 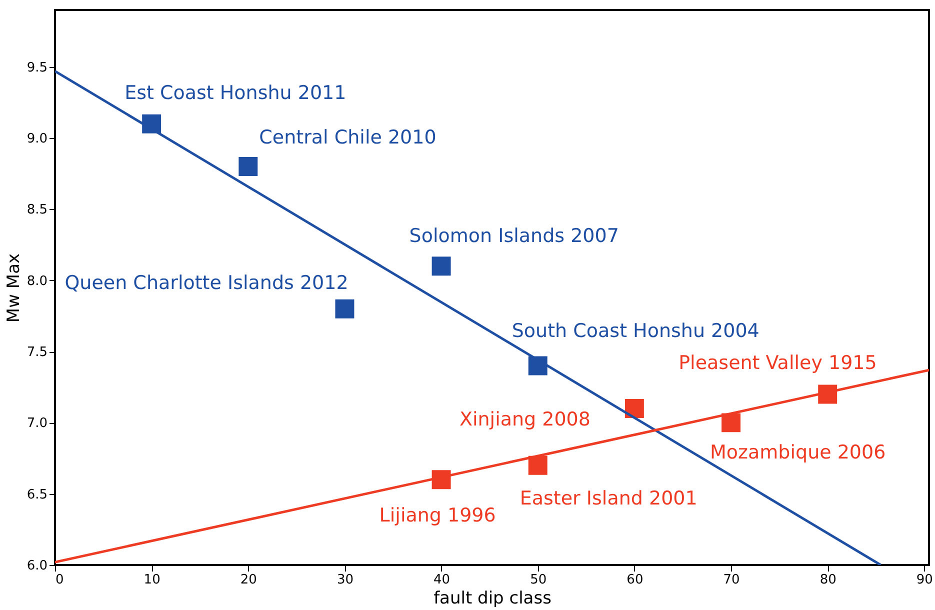 I want to click on y-axis-title: Mw Max, so click(x=14, y=288).